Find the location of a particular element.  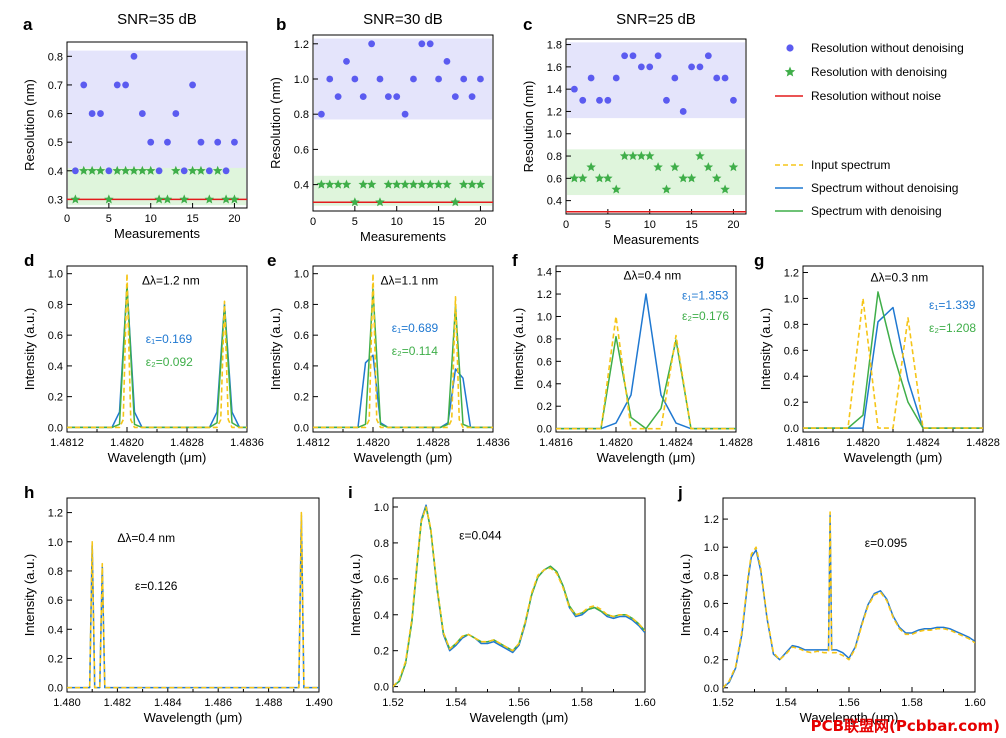

x-axis-label: Wavelength (μm) is located at coordinates (403, 457).